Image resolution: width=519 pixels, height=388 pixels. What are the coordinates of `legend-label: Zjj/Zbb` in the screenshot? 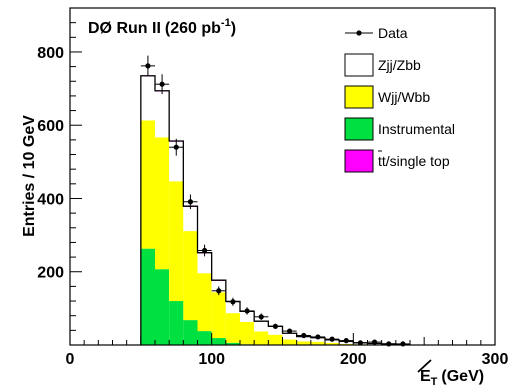 It's located at (399, 65).